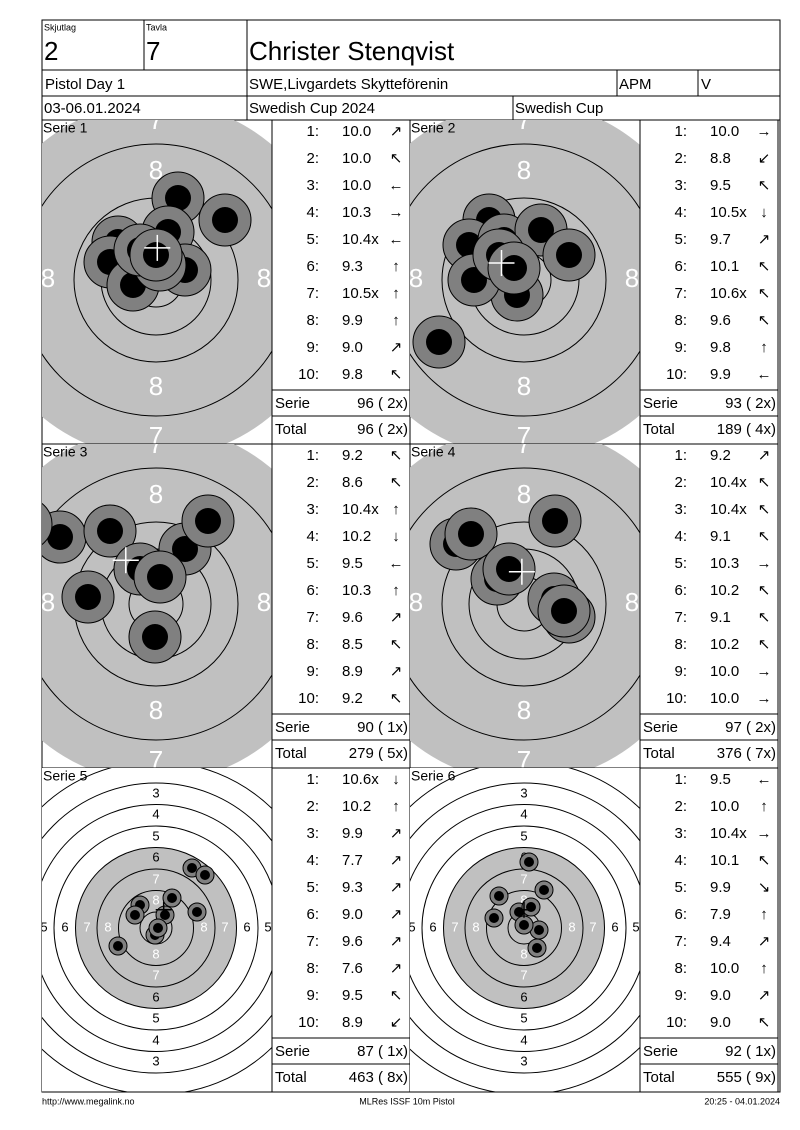  I want to click on shot-score: 9.2, so click(720, 455).